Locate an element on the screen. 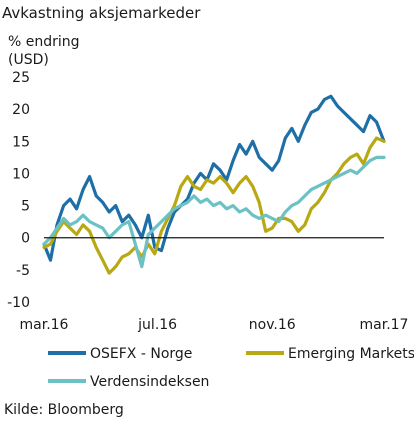 The width and height of the screenshot is (414, 426). y-axis-ticks: 25 20 15 10 5 0 -5 -10 is located at coordinates (18, 190).